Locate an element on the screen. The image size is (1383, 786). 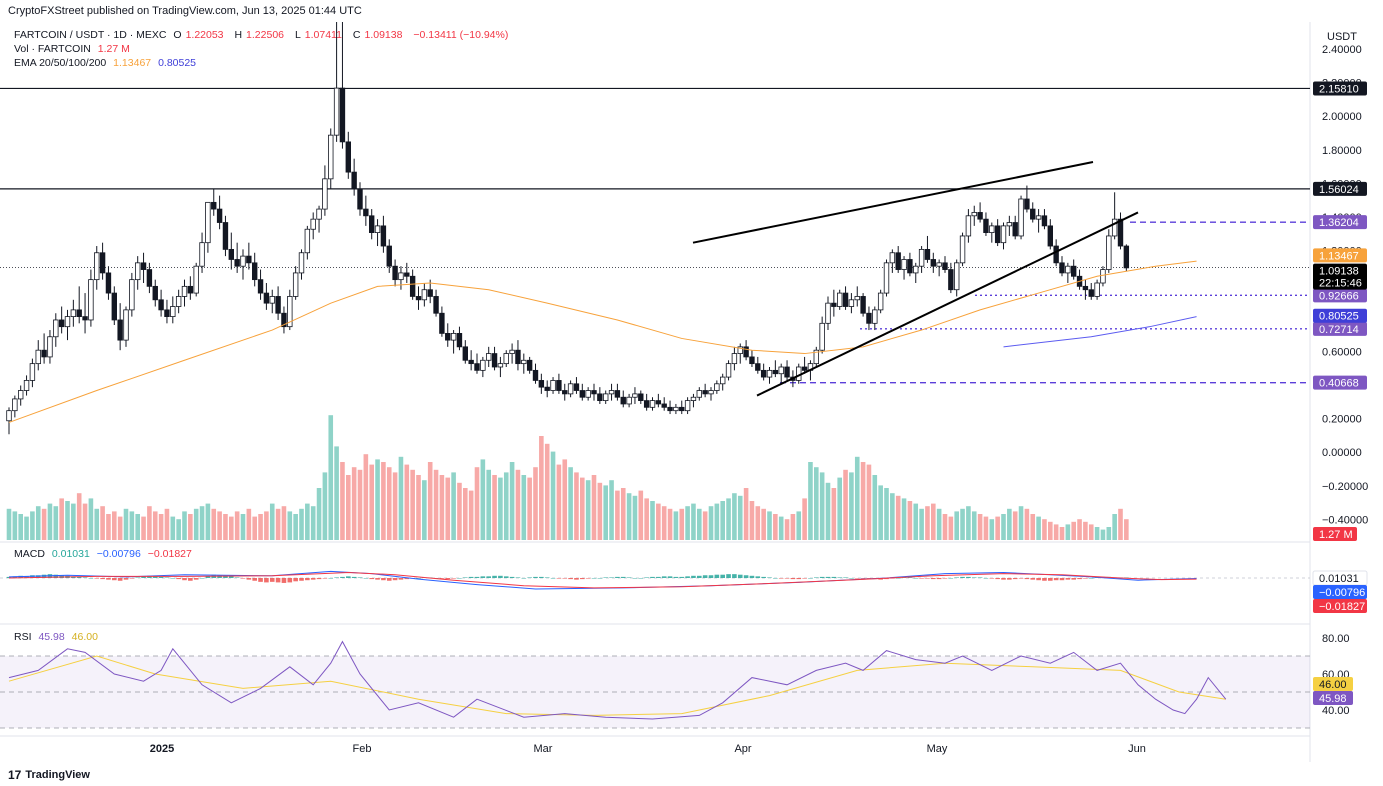
price-tag-bg is located at coordinates (1340, 276).